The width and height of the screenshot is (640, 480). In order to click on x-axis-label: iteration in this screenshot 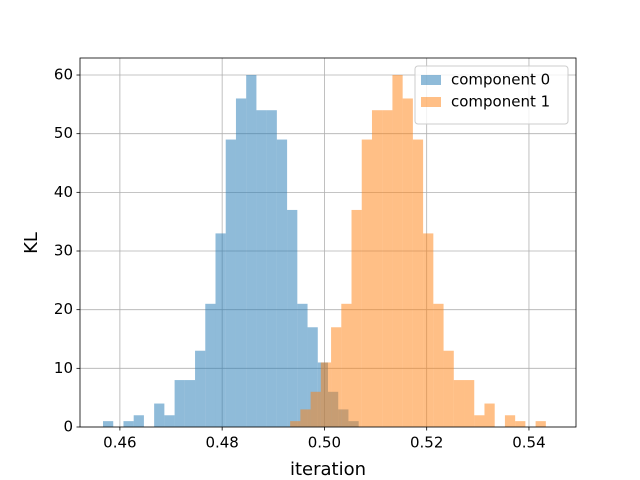, I will do `click(328, 469)`.